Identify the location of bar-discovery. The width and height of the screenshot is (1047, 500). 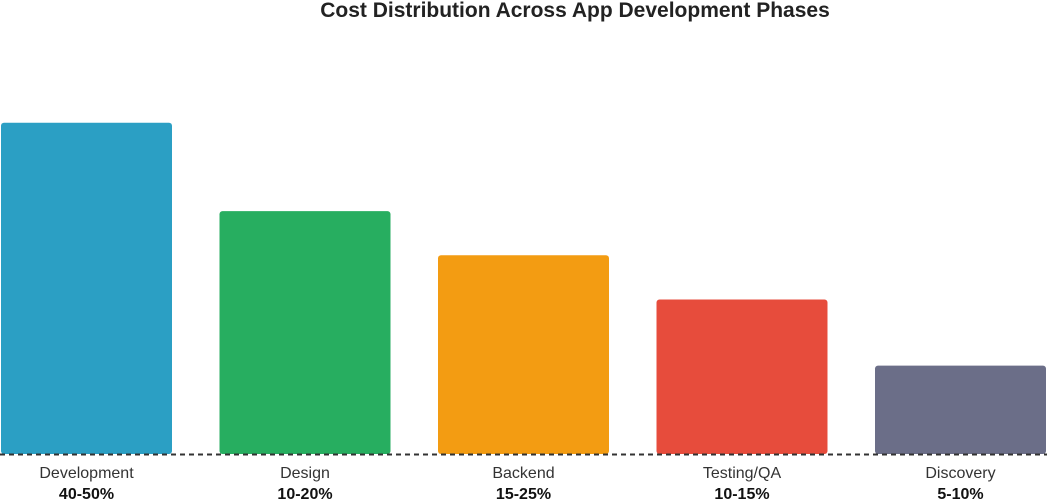
(960, 409).